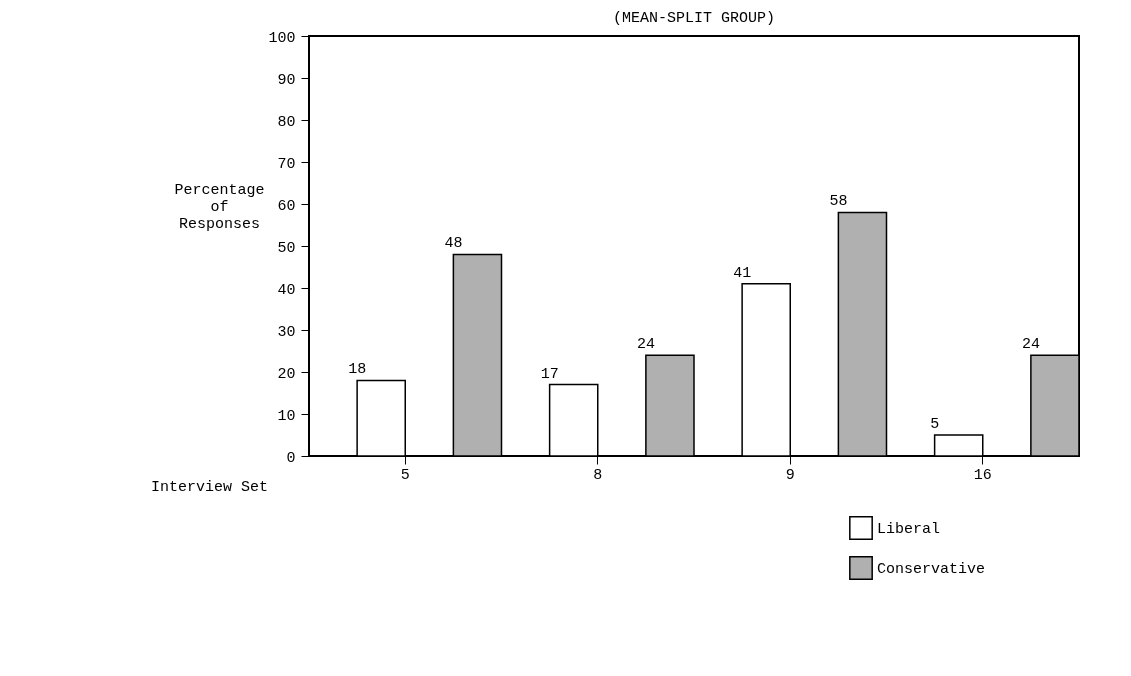 This screenshot has height=676, width=1131. I want to click on x-tick-label: 16, so click(982, 475).